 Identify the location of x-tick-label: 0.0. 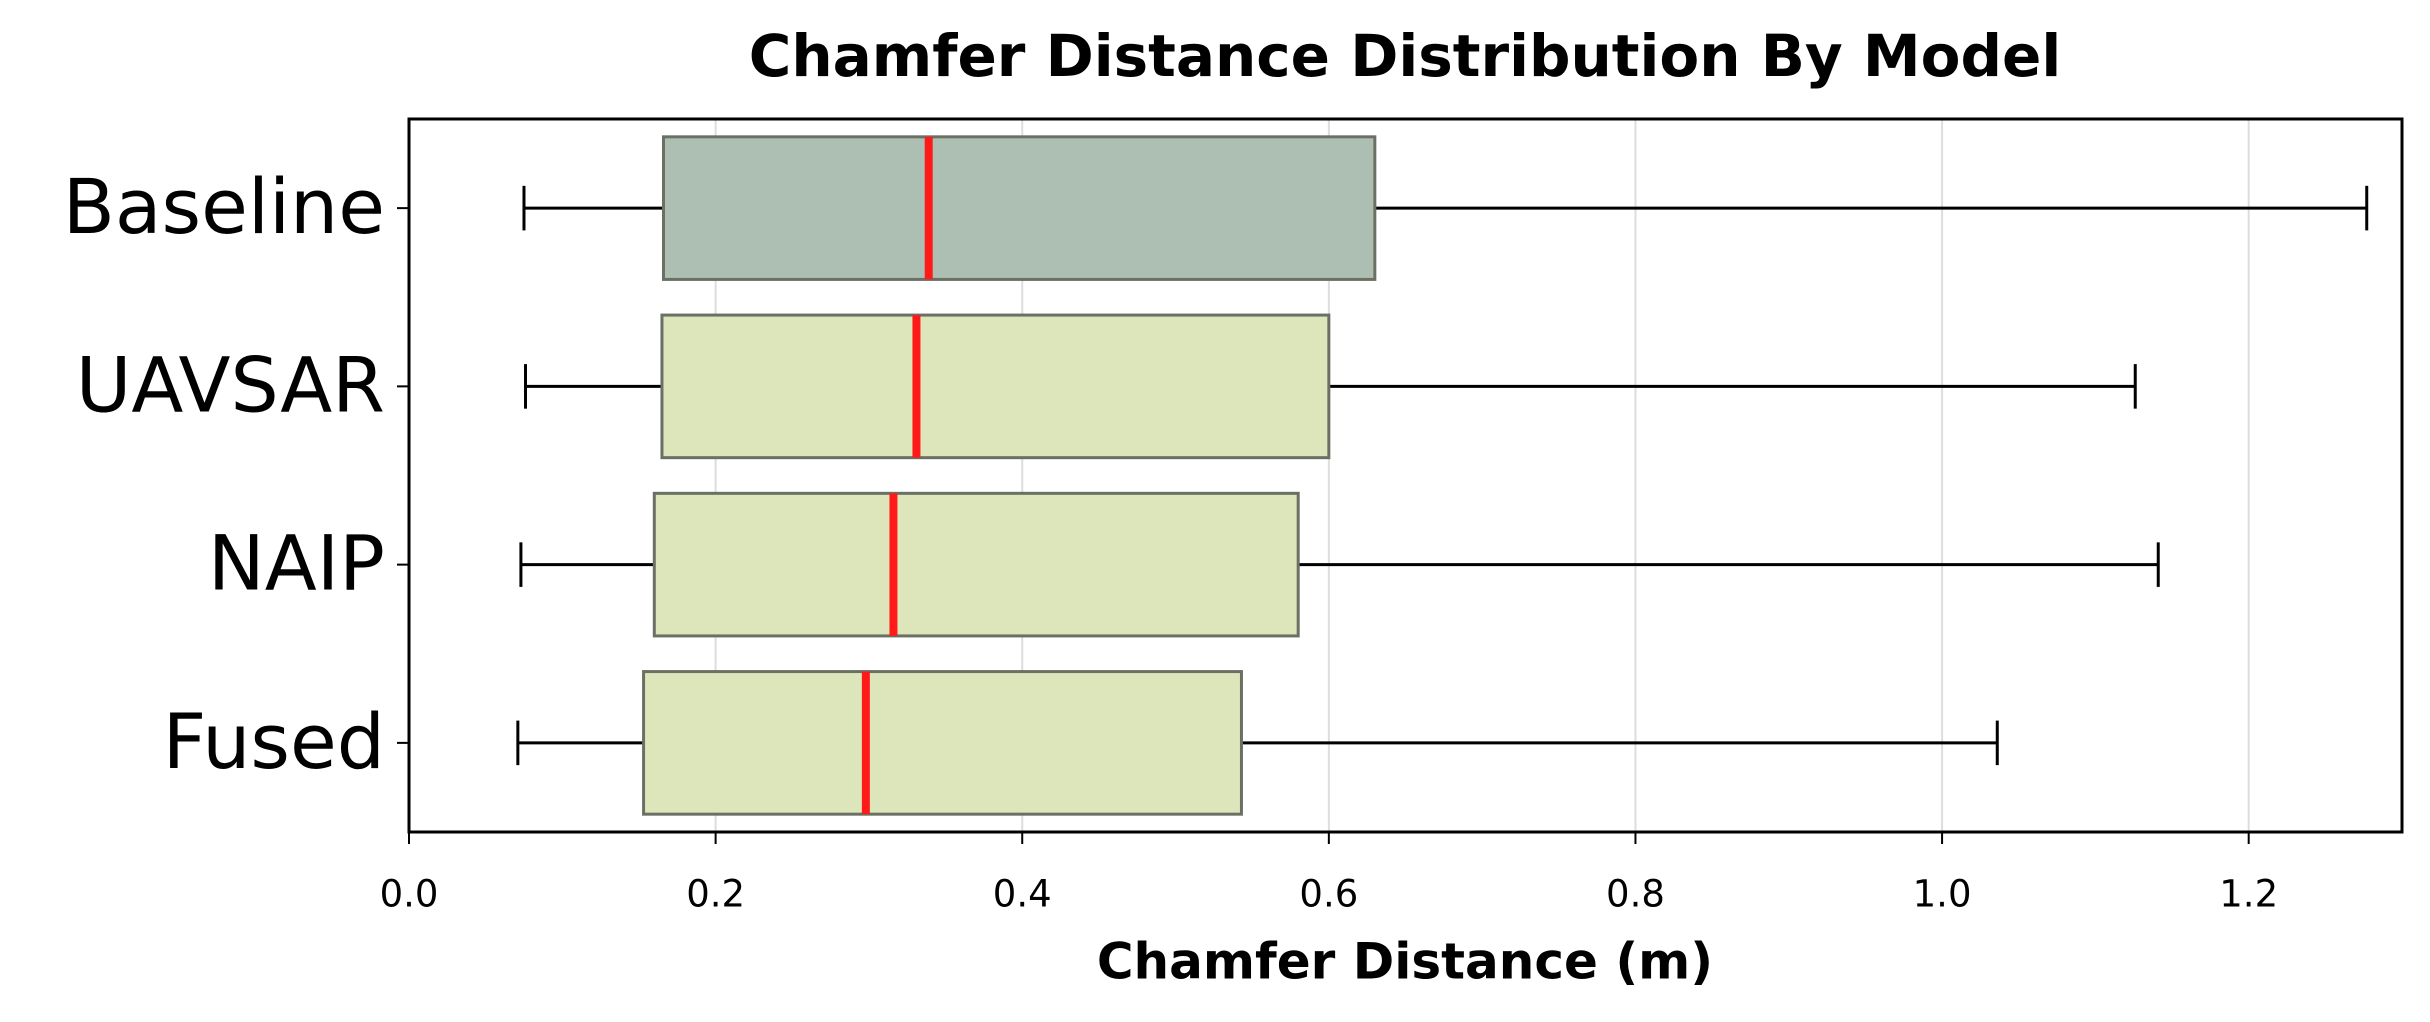
(409, 894).